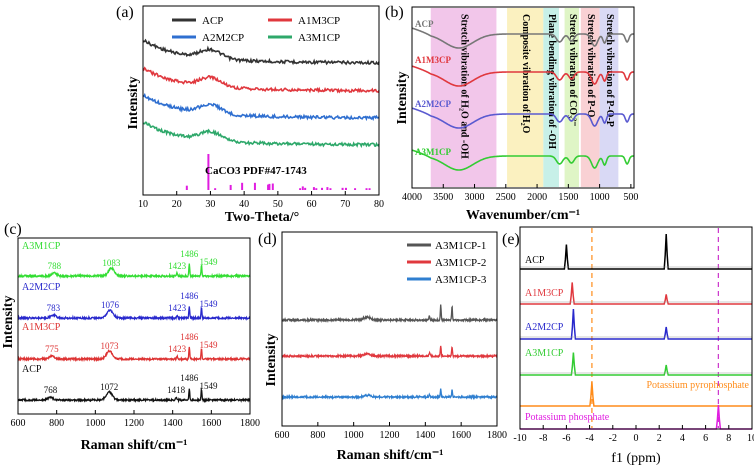 The image size is (754, 468). What do you see at coordinates (319, 38) in the screenshot?
I see `legend-label-a: A3M1CP` at bounding box center [319, 38].